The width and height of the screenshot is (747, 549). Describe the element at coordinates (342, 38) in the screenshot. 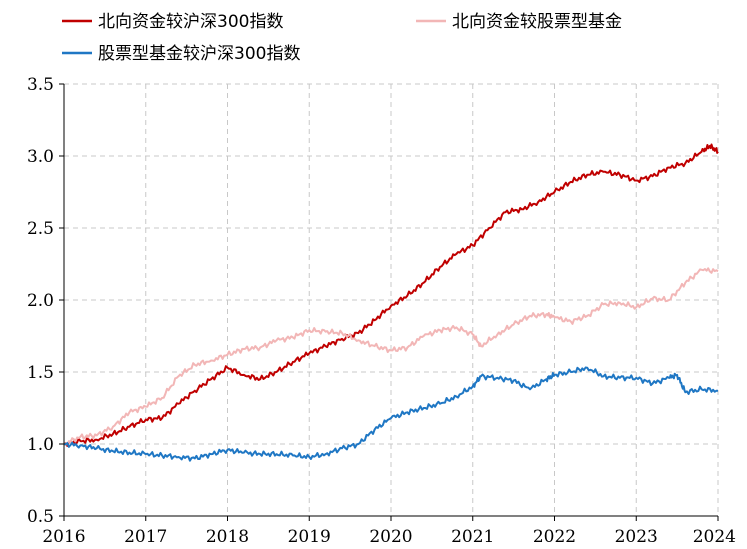

I see `legend: 北向资金较沪深300指数 北向资金较股票型基金 股票型基金较沪深300指数` at that location.